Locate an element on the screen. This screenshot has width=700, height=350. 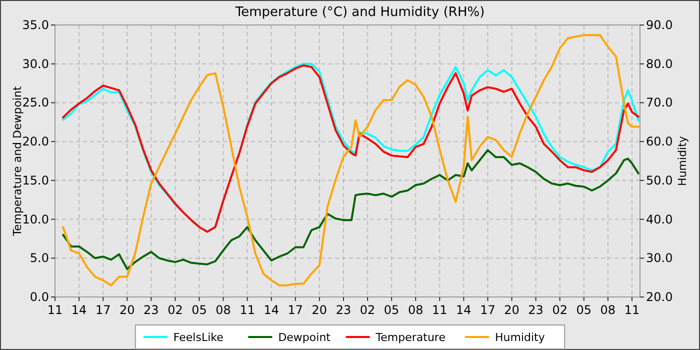
y2-tick-label: 50.0 is located at coordinates (659, 180).